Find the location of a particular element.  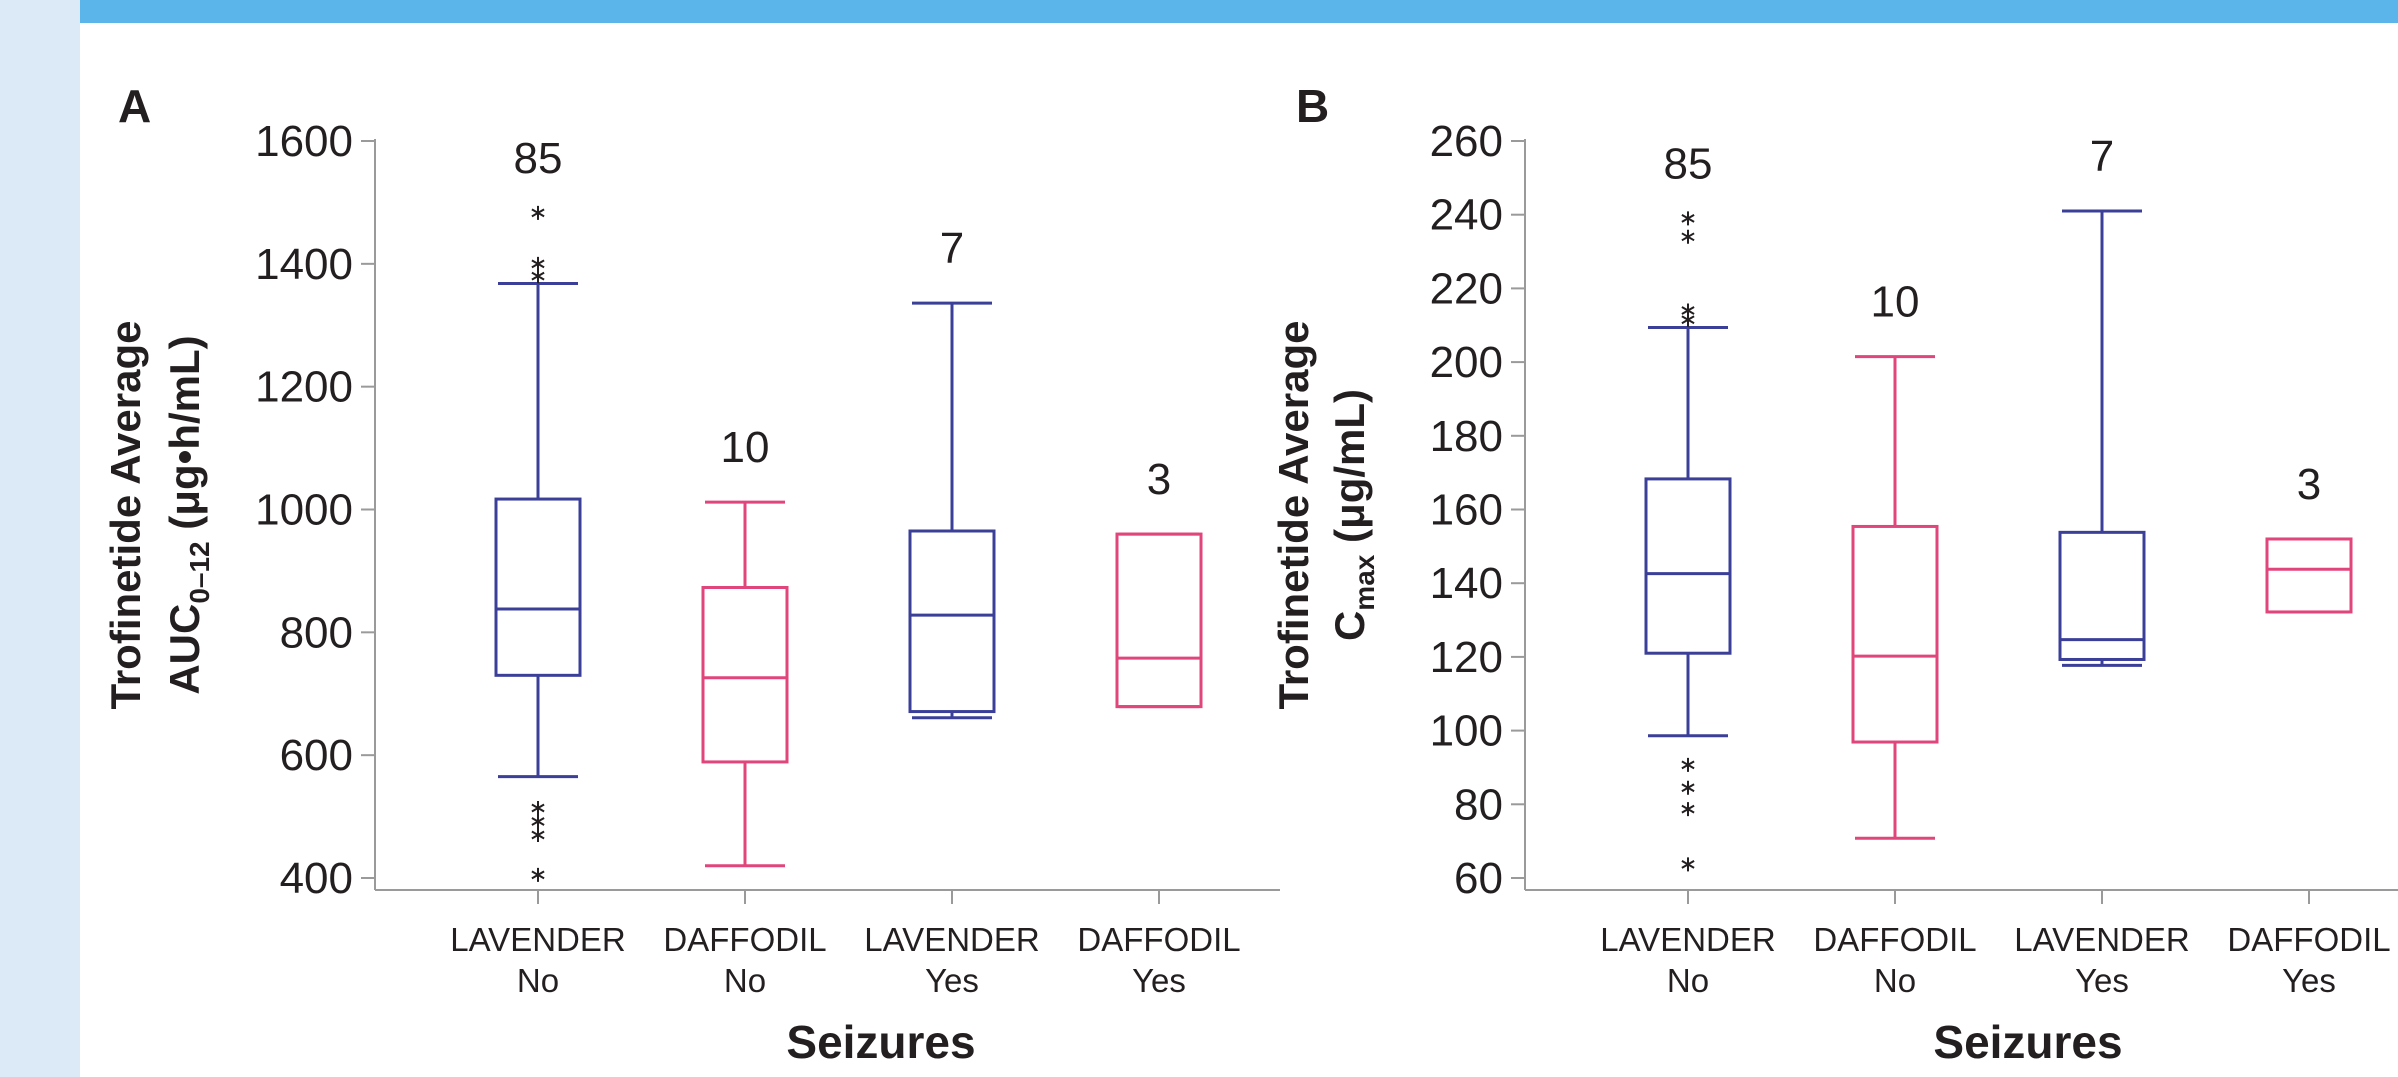

y-axis-title-part: C is located at coordinates (1349, 626).